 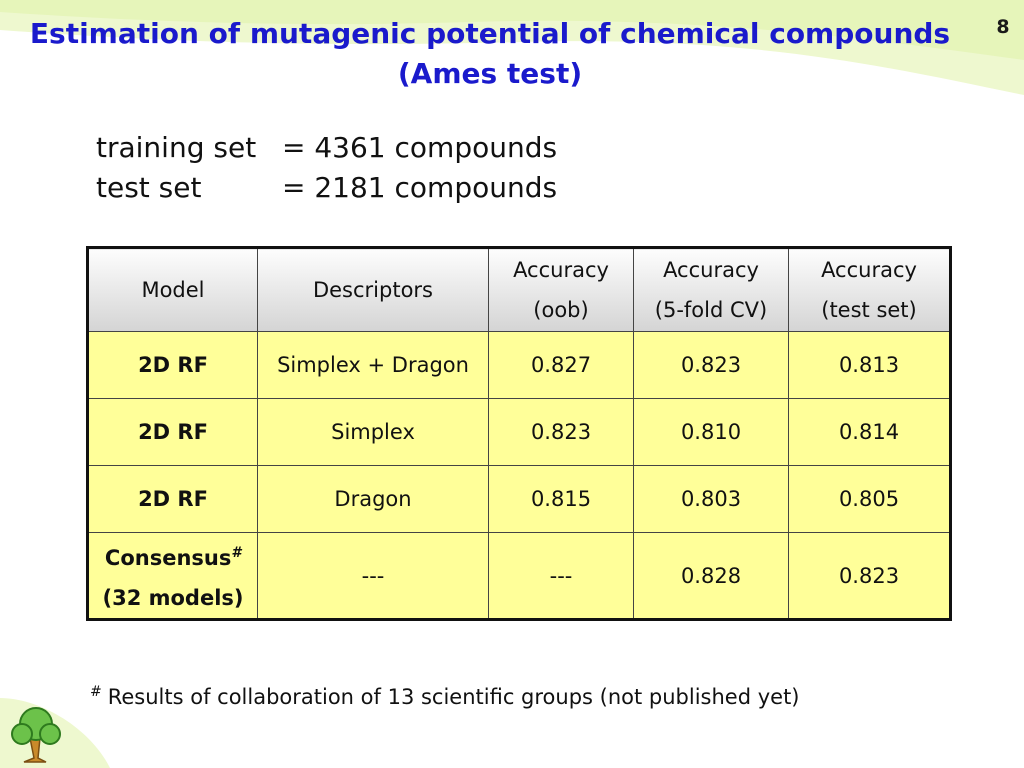 I want to click on table-row: 2D RF Simplex + Dragon 0.827 0.823 0.813, so click(x=519, y=365).